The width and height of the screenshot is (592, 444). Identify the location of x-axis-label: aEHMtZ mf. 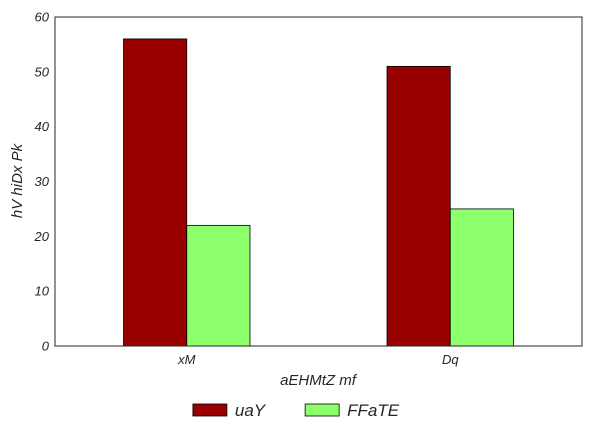
(319, 380).